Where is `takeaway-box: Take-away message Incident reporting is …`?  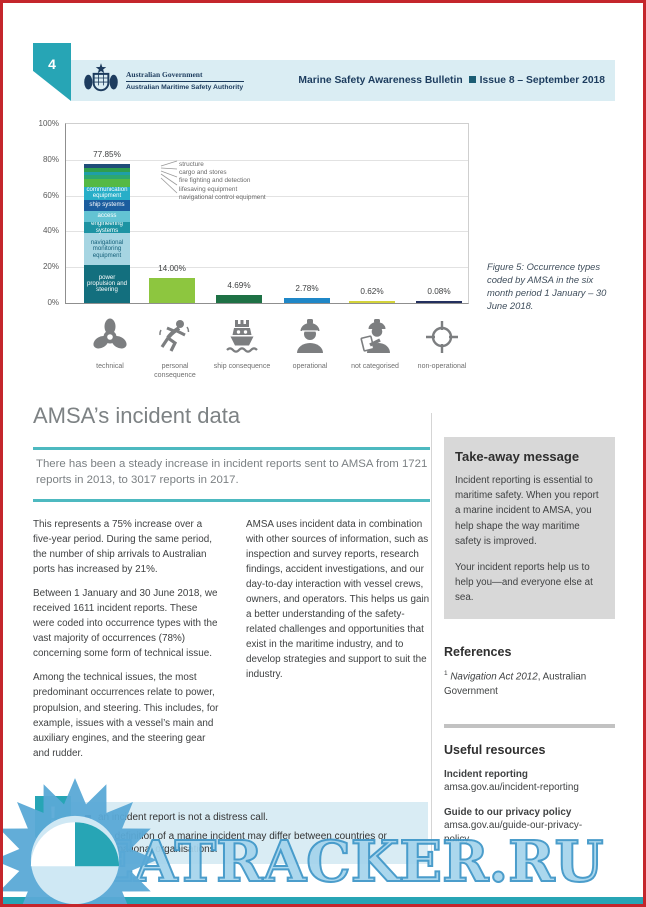 takeaway-box: Take-away message Incident reporting is … is located at coordinates (529, 528).